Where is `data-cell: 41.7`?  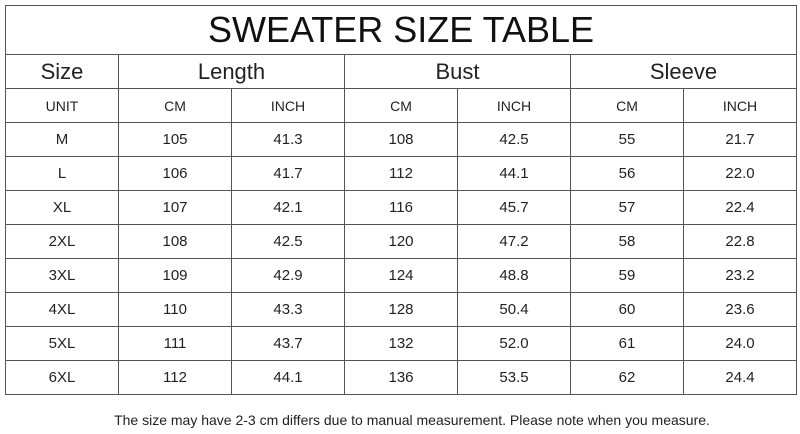
data-cell: 41.7 is located at coordinates (288, 173).